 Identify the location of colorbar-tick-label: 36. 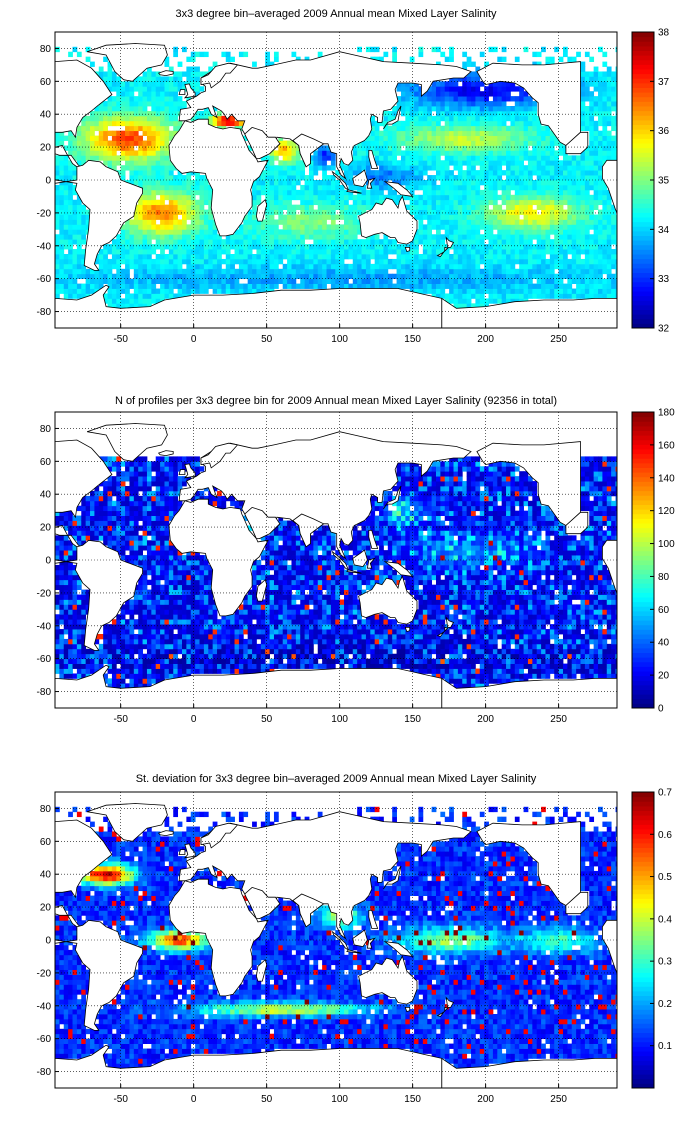
(664, 131).